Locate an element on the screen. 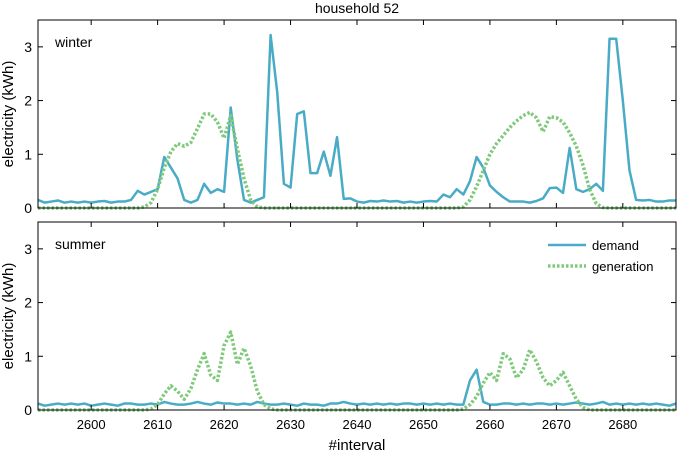 The width and height of the screenshot is (677, 457). legend-label-generation: generation is located at coordinates (622, 266).